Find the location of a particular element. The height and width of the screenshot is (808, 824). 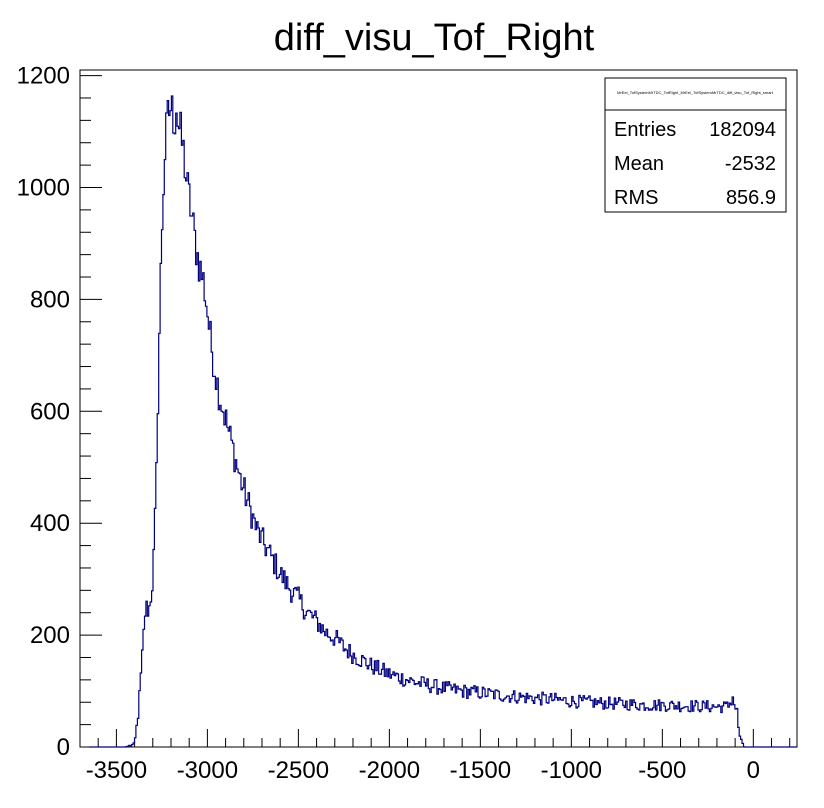

x-tick-label: -2500 is located at coordinates (298, 770).